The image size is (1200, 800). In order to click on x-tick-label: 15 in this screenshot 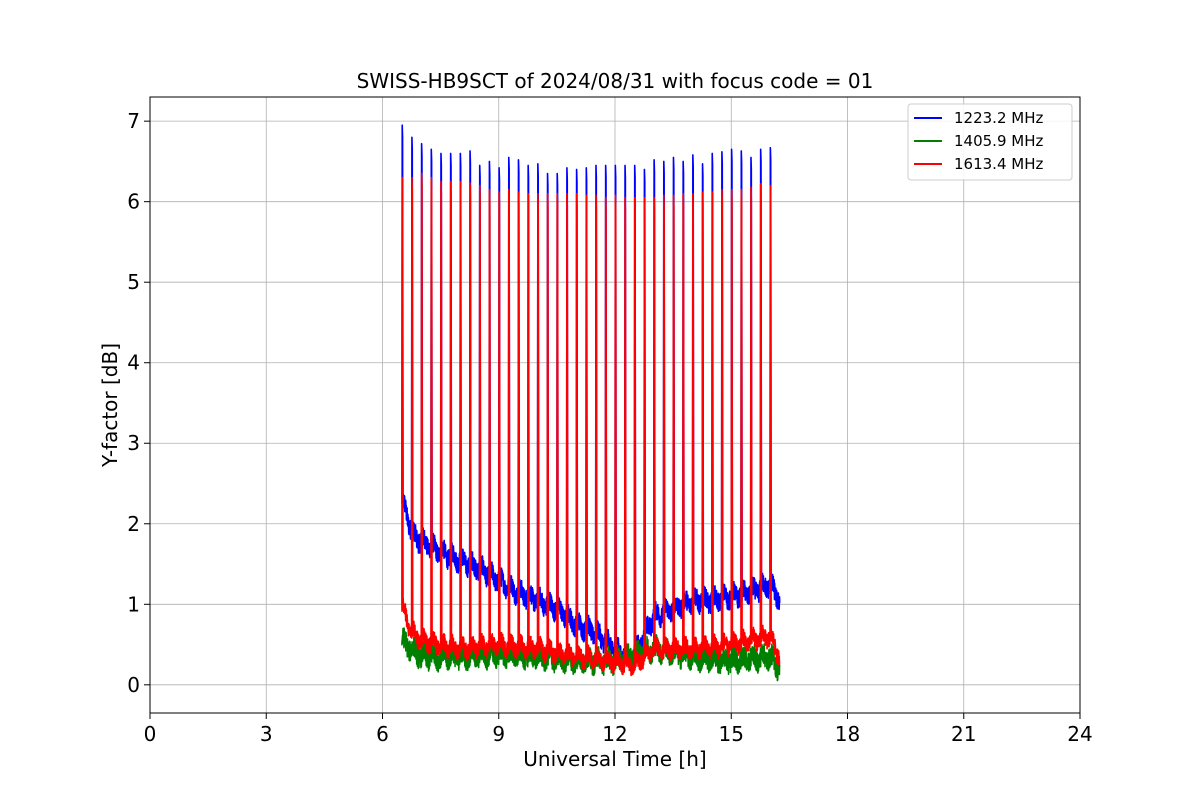, I will do `click(731, 734)`.